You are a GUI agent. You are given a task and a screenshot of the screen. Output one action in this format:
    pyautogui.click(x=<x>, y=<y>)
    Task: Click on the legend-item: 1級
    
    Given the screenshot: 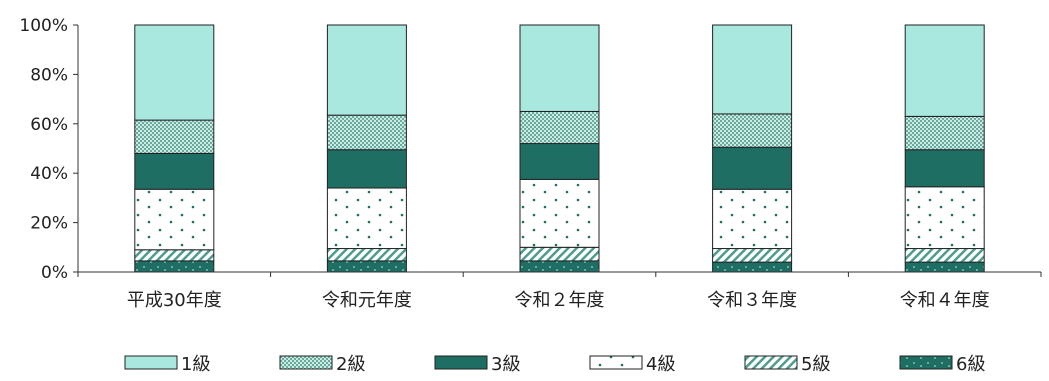 What is the action you would take?
    pyautogui.click(x=167, y=364)
    